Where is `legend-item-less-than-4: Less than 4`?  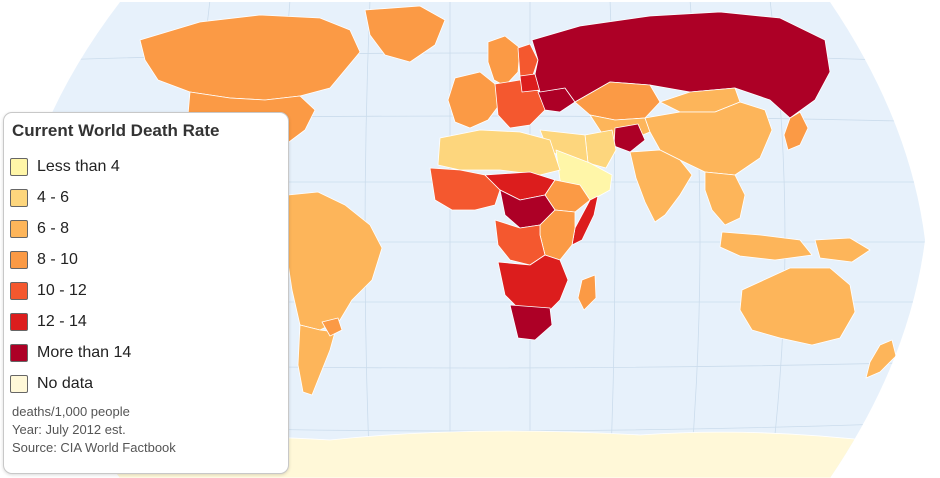 legend-item-less-than-4: Less than 4 is located at coordinates (65, 167).